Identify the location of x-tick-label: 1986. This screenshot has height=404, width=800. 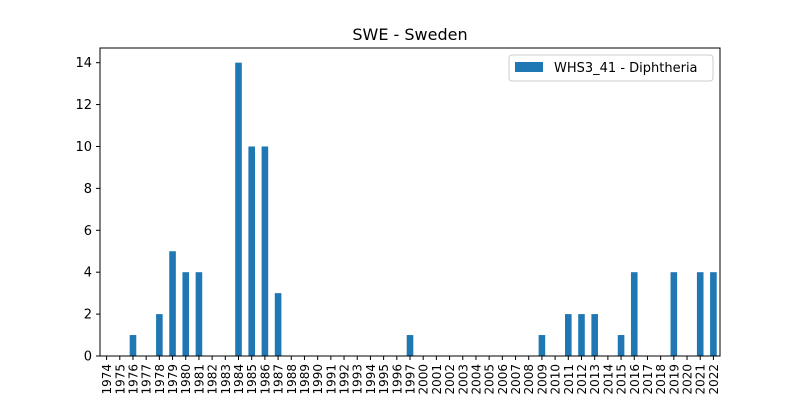
(265, 379).